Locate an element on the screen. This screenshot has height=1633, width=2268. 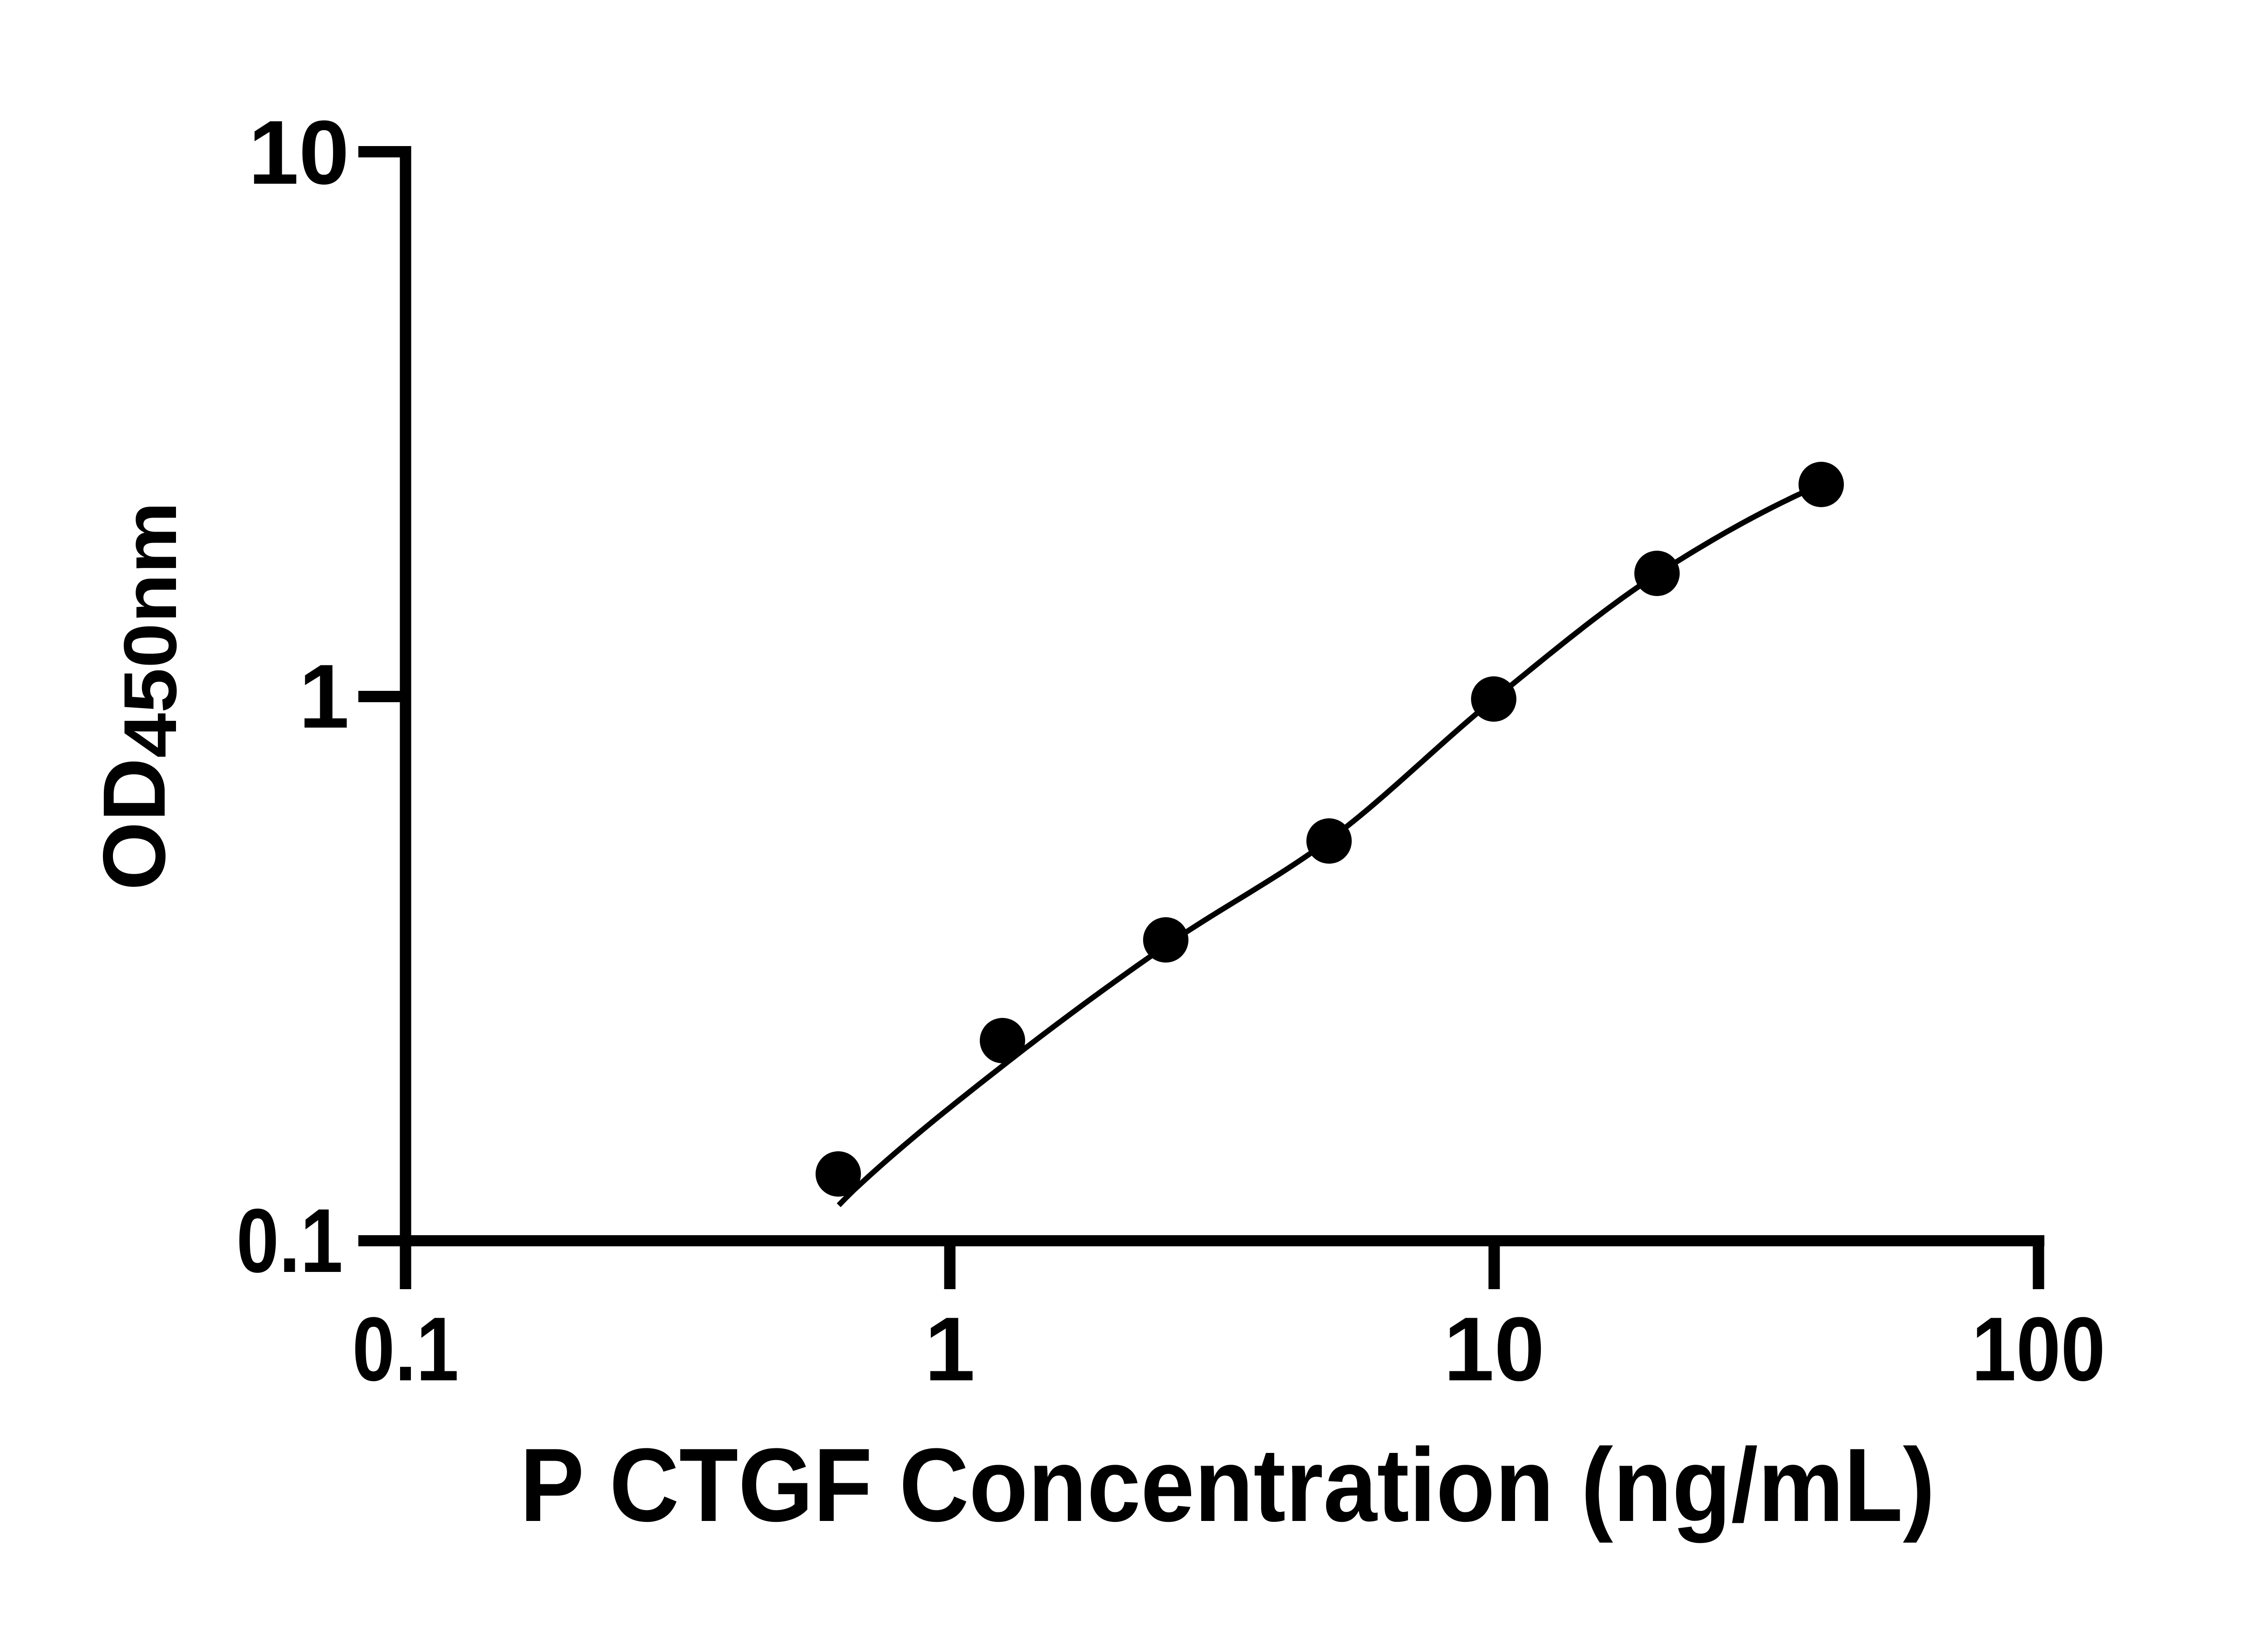
svg-text: 450nm is located at coordinates (150, 630).